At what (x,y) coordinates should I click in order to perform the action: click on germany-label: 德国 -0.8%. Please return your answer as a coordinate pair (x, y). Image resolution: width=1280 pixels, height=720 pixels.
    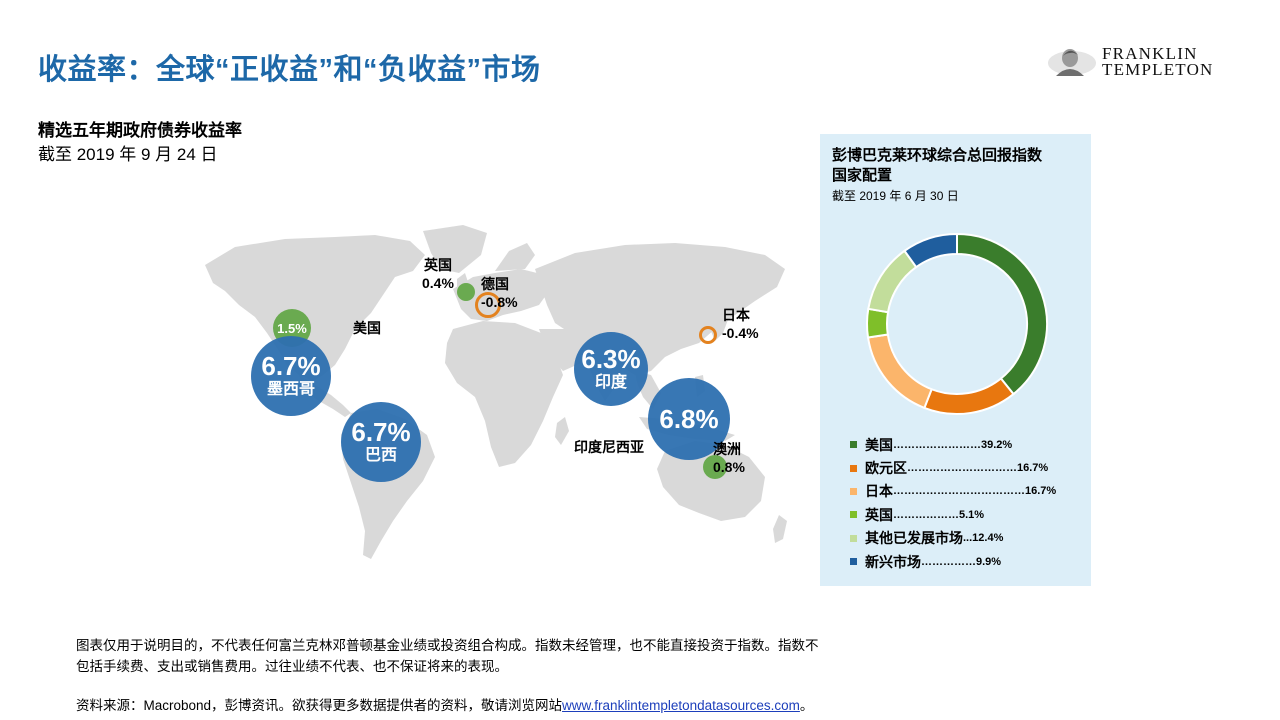
    Looking at the image, I should click on (499, 293).